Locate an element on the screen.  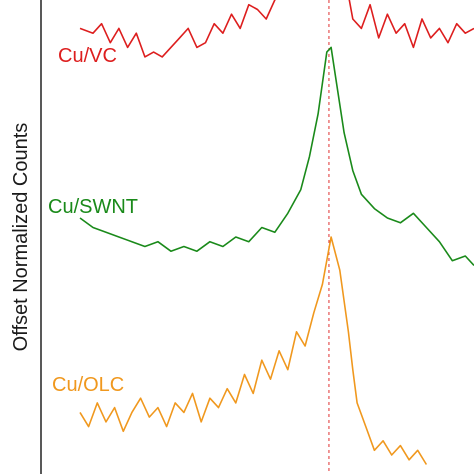
series-line-cu-vc is located at coordinates (276, 29).